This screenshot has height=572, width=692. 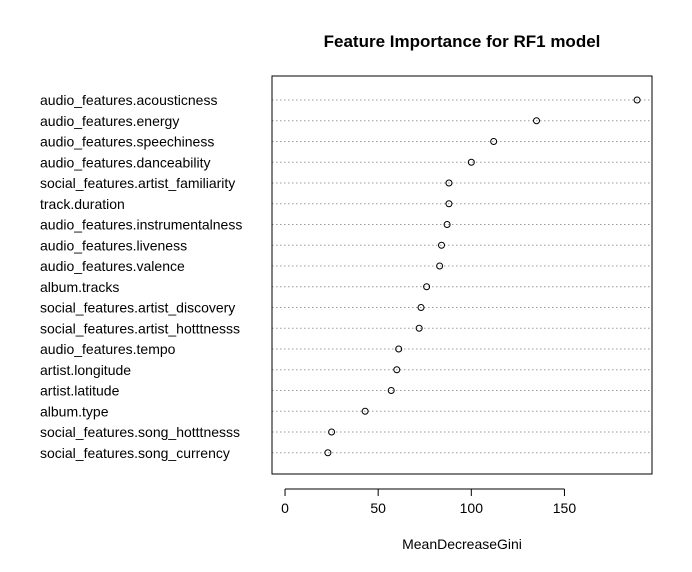 I want to click on category-label: audio_features.tempo, so click(x=108, y=349).